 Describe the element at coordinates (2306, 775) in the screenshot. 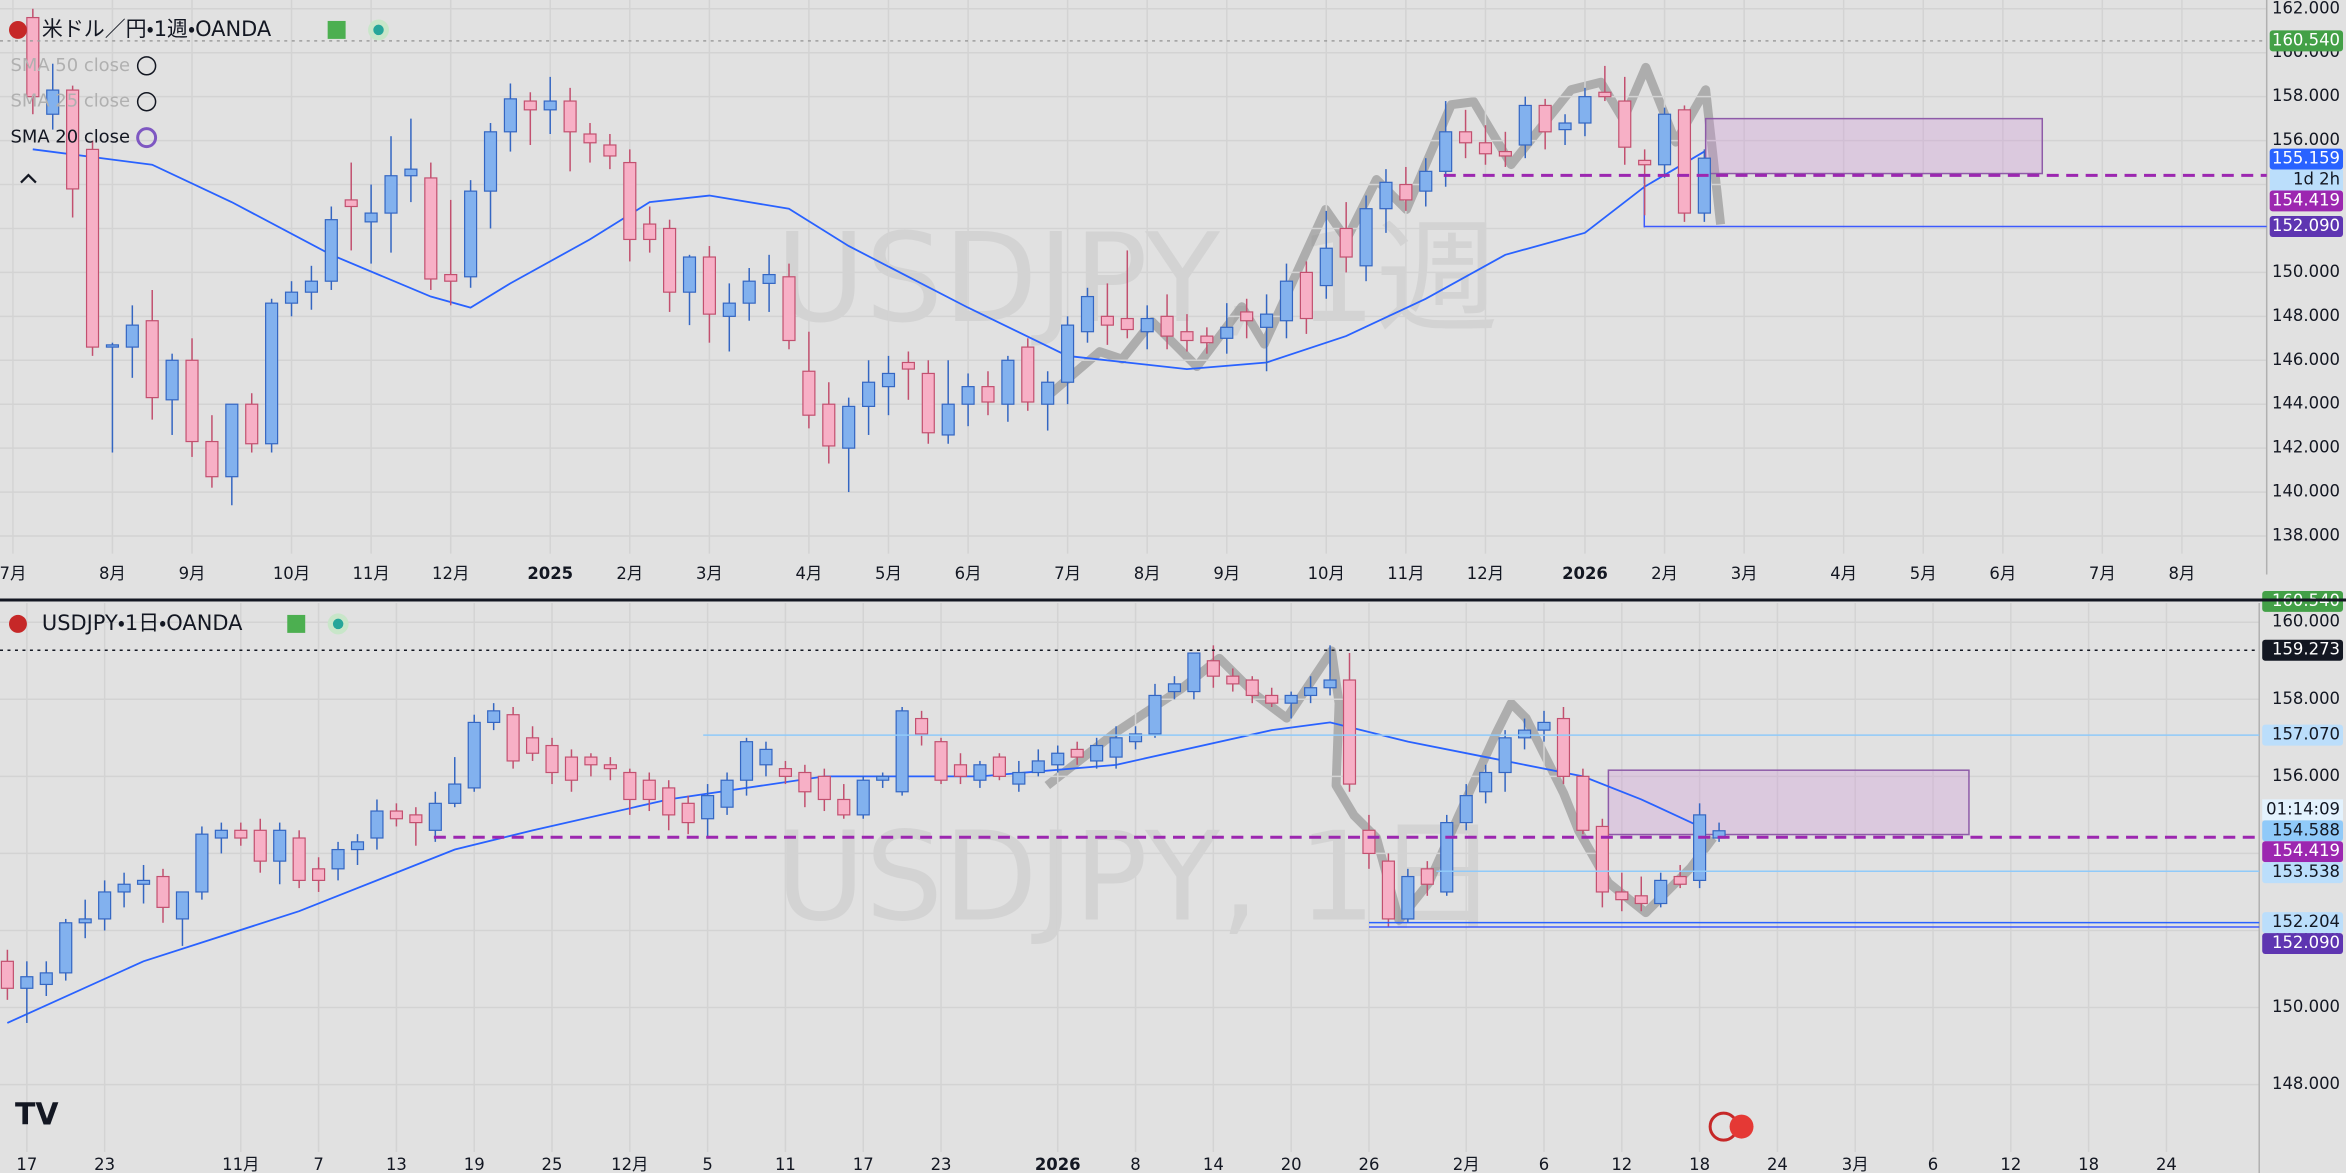

I see `y-tick-label: 156.000` at that location.